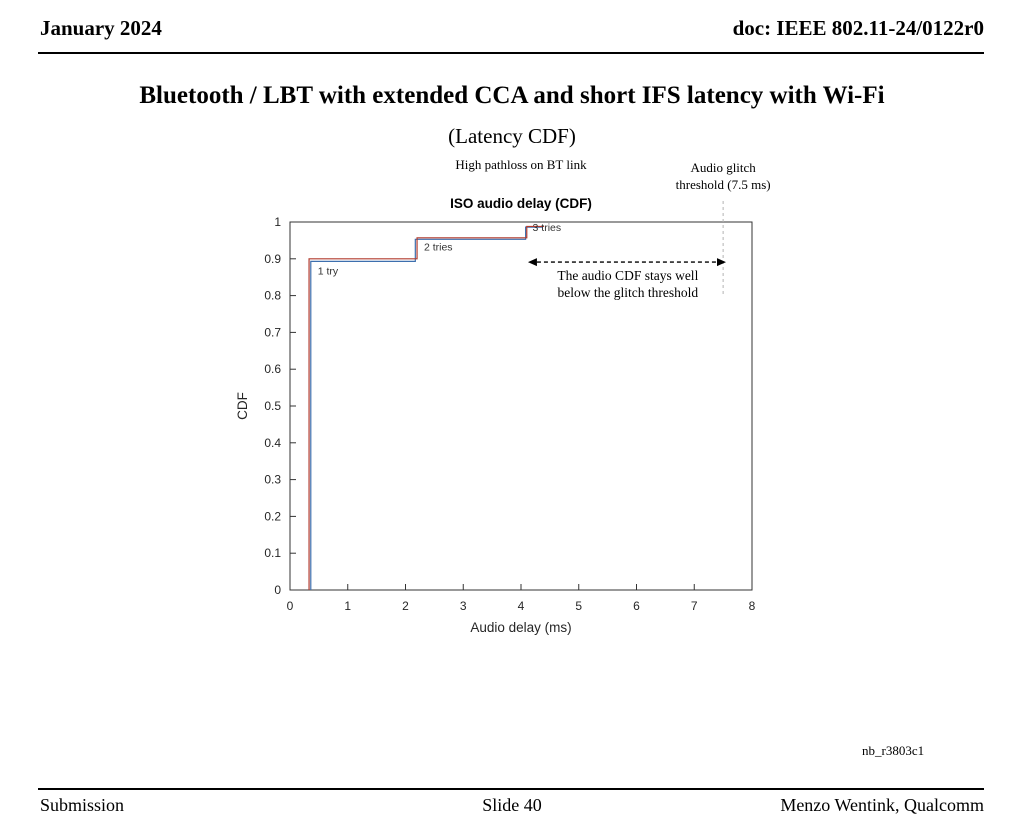  What do you see at coordinates (722, 262) in the screenshot?
I see `arrow-head-right` at bounding box center [722, 262].